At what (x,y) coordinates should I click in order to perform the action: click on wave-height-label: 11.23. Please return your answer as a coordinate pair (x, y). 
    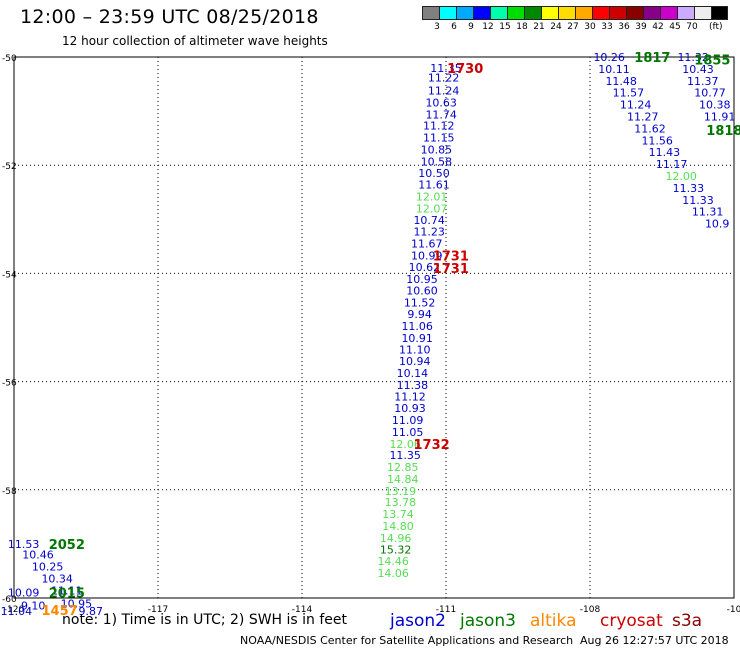
    Looking at the image, I should click on (429, 232).